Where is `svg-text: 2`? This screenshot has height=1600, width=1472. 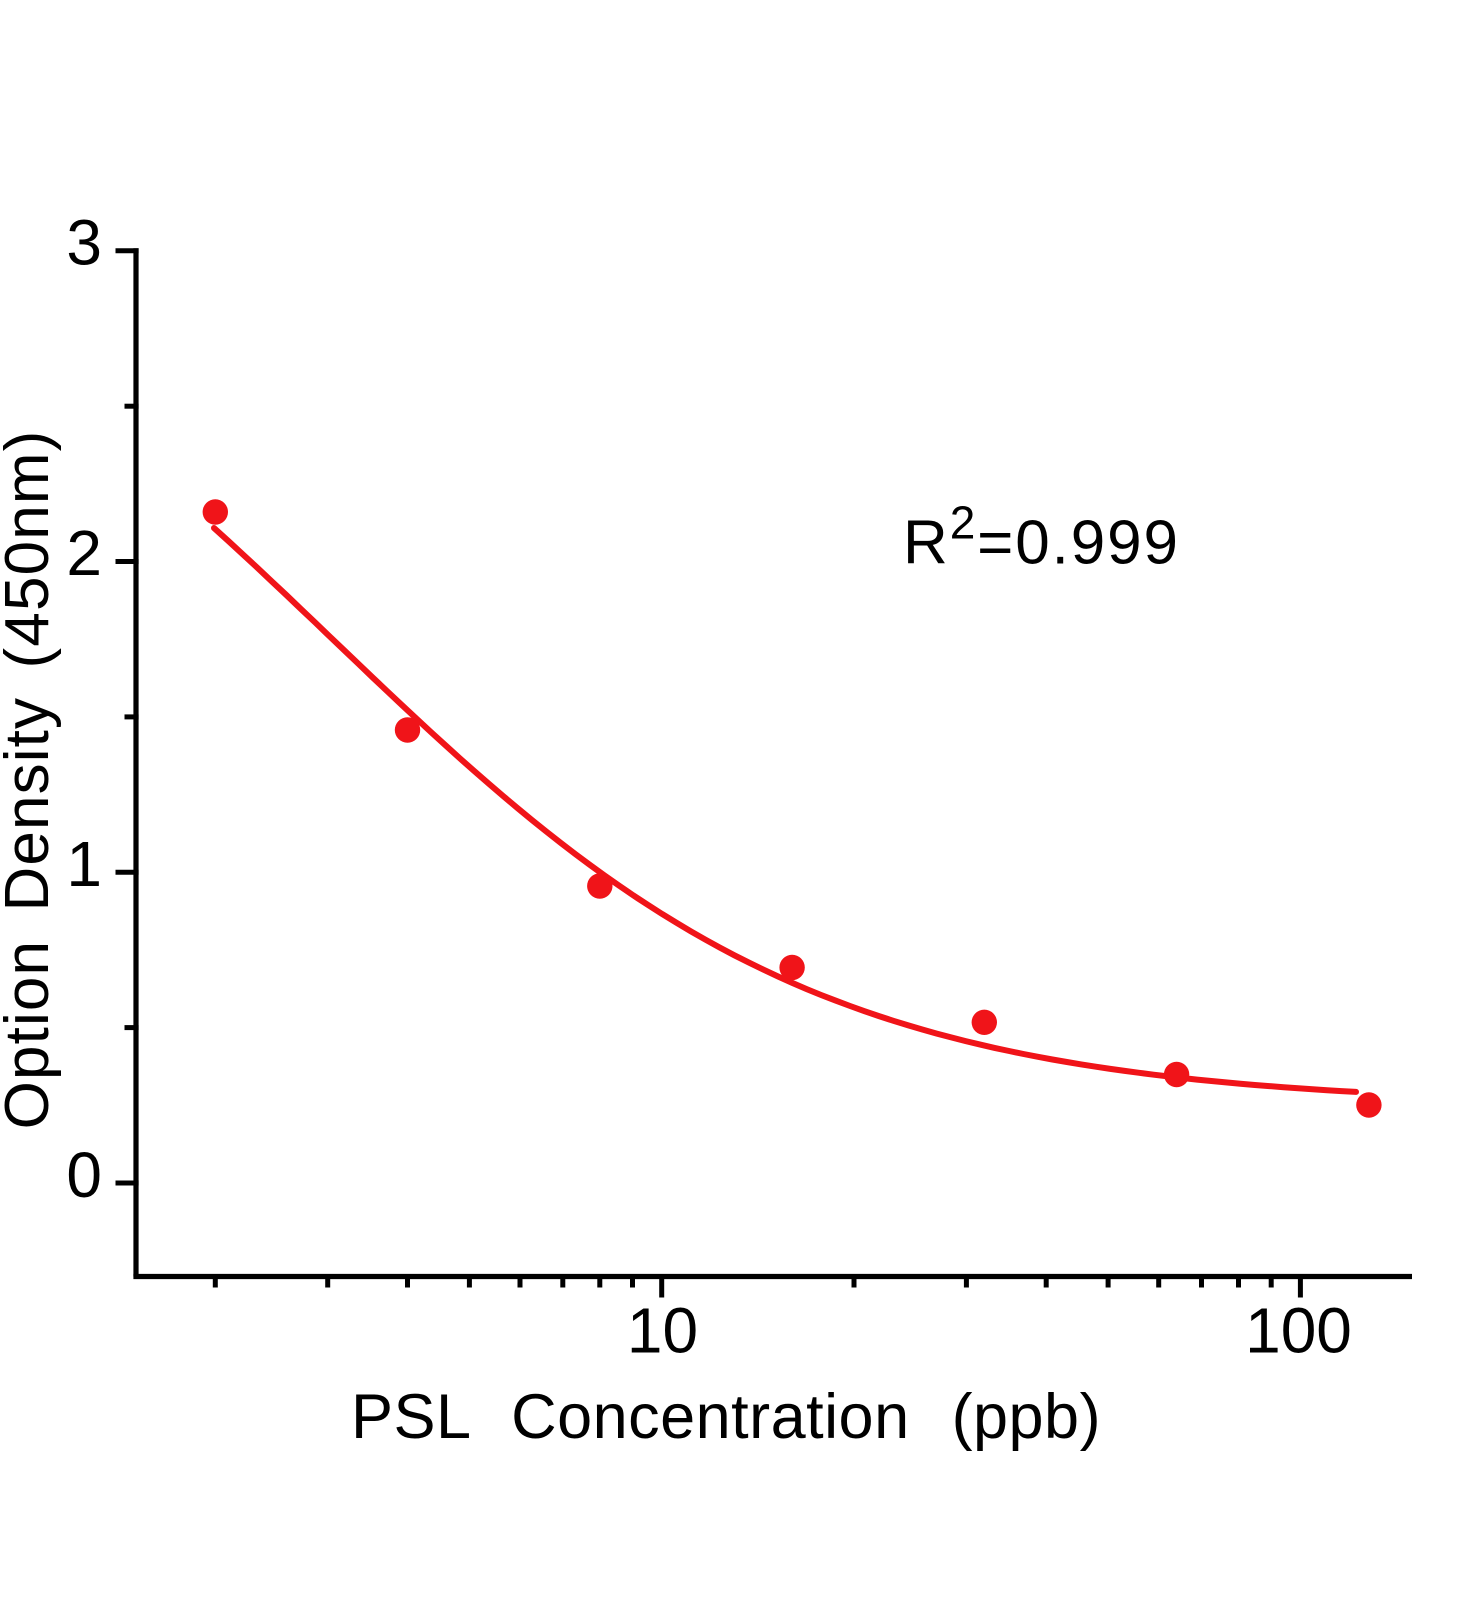
svg-text: 2 is located at coordinates (84, 553).